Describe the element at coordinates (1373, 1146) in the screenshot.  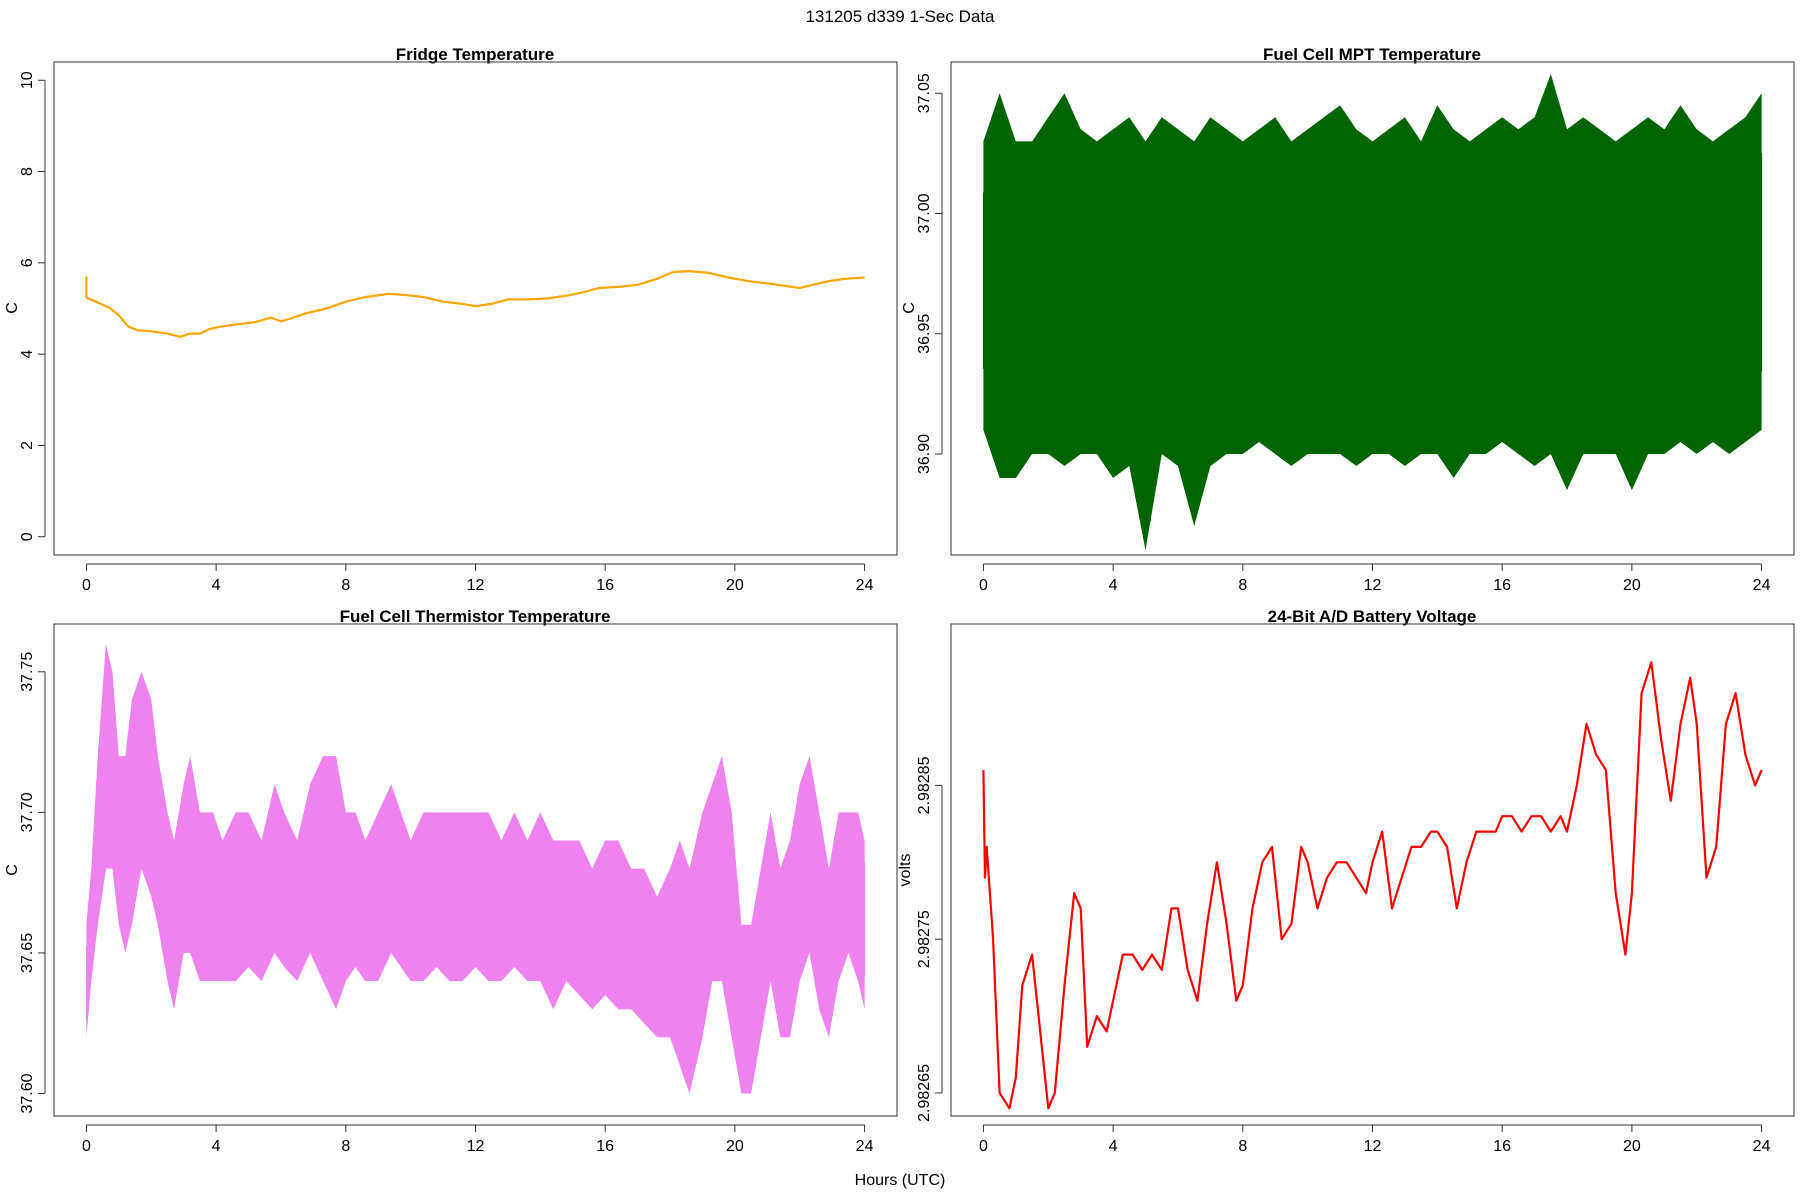
I see `panel-battery-voltage-xtick-label: 12` at that location.